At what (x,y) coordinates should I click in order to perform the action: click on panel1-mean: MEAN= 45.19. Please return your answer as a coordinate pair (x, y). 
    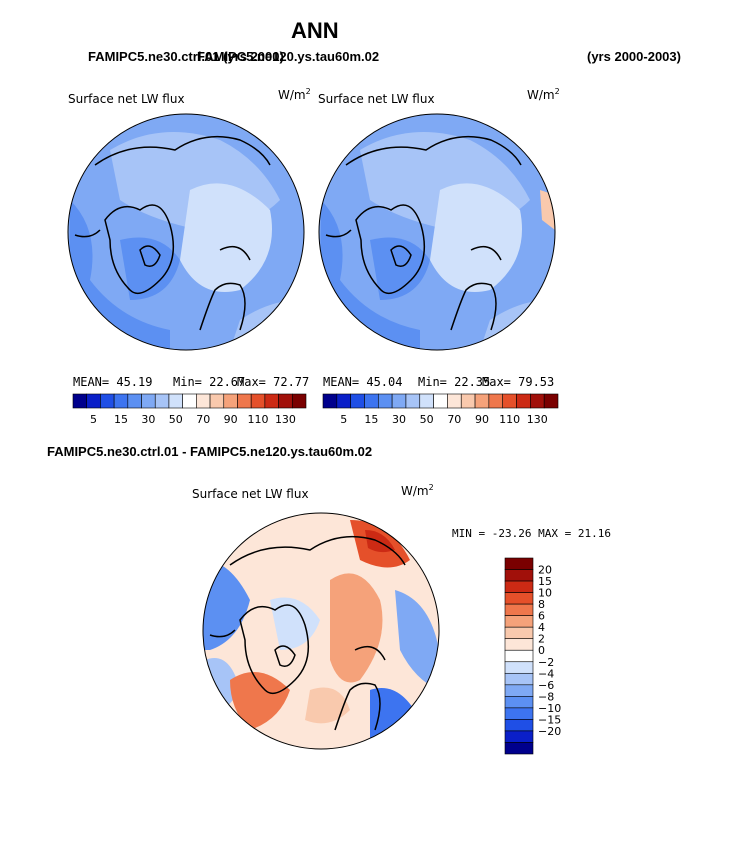
    Looking at the image, I should click on (113, 382).